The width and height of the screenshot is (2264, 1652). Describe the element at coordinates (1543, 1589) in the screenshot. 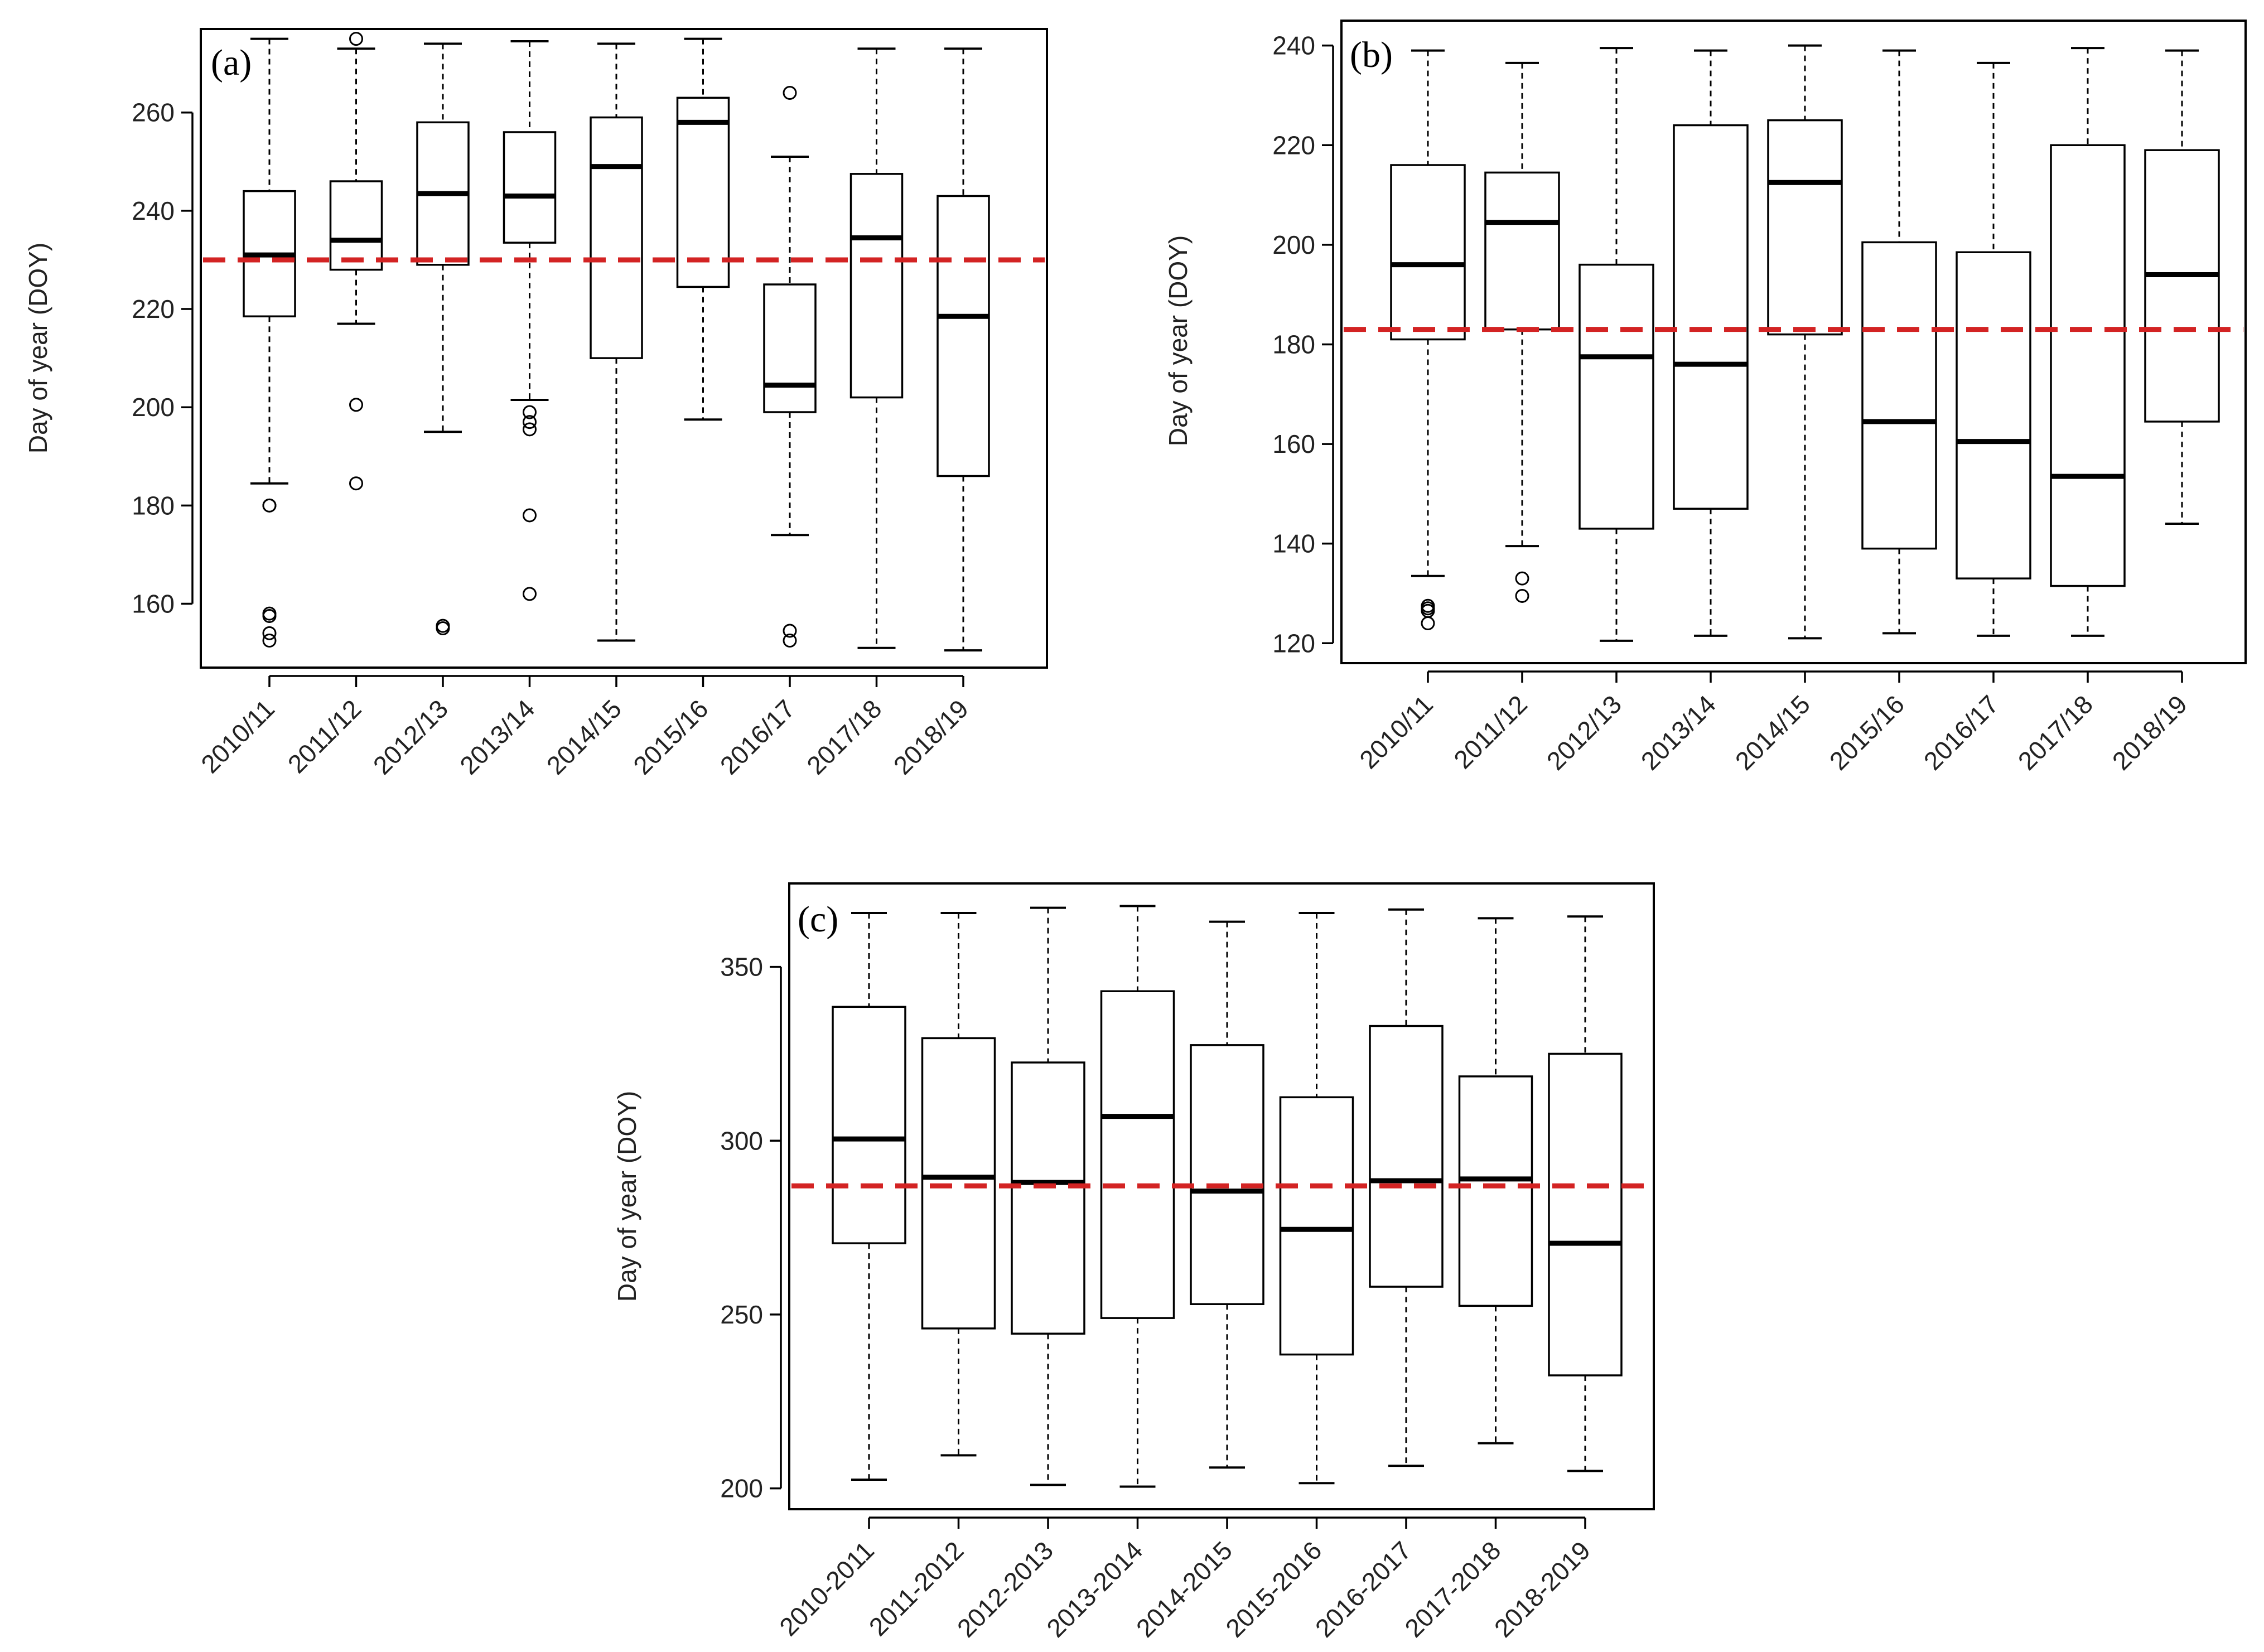

I see `x-tick-label-c: 2018-2019` at that location.